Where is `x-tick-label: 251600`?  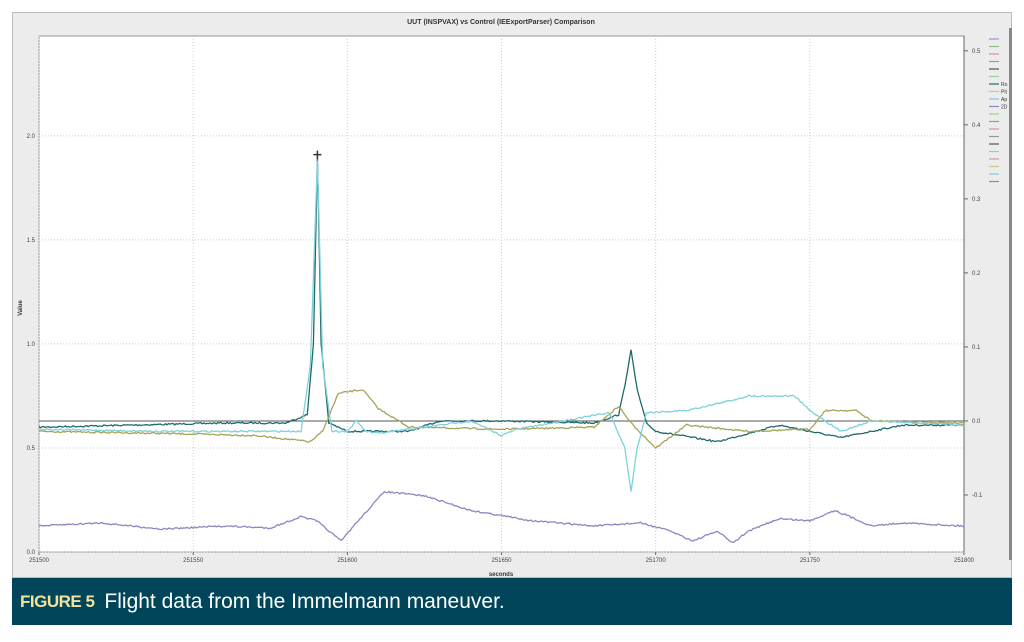
x-tick-label: 251600 is located at coordinates (347, 561).